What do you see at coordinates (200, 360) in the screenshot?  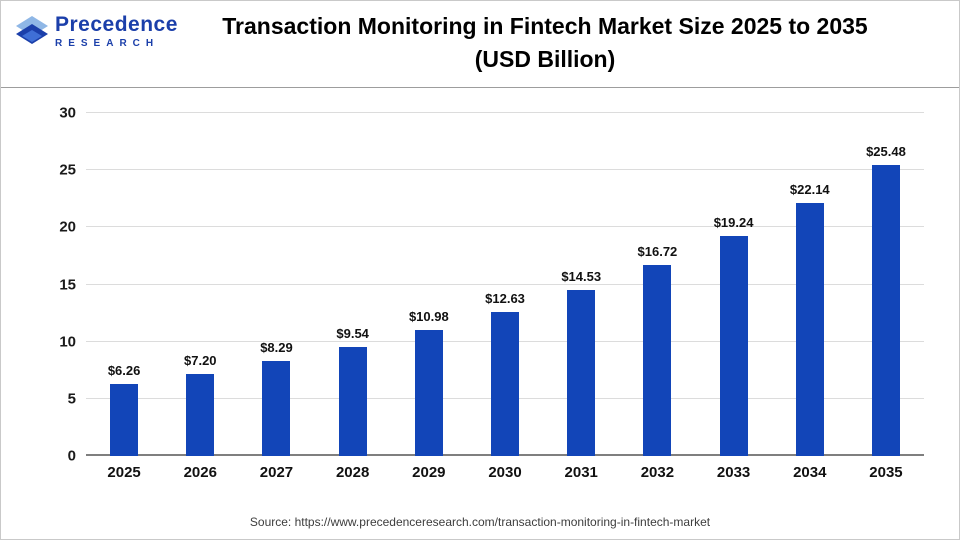 I see `bar-value-label: $7.20` at bounding box center [200, 360].